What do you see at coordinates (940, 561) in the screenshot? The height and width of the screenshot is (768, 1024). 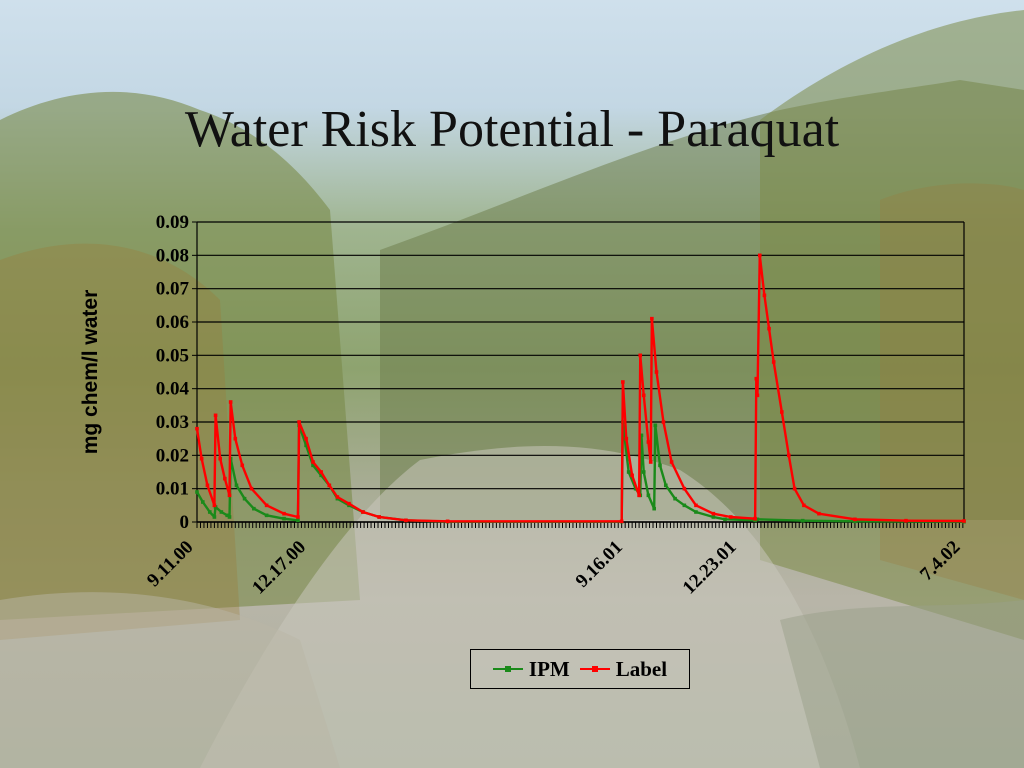 I see `x-tick-label: 7.4.02` at bounding box center [940, 561].